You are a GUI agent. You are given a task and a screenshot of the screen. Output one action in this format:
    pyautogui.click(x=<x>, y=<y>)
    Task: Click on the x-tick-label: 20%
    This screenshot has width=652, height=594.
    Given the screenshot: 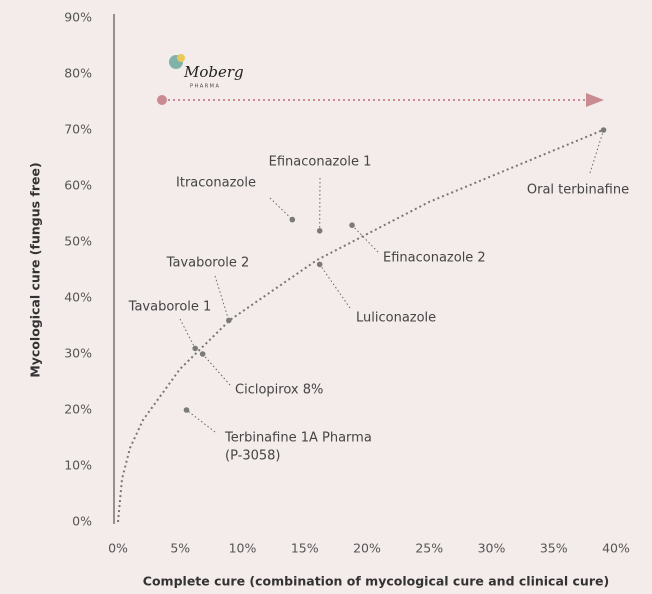 What is the action you would take?
    pyautogui.click(x=367, y=548)
    